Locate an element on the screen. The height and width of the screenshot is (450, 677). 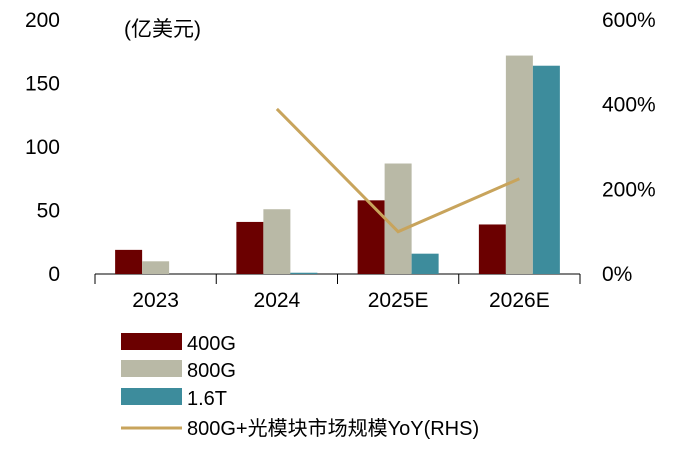
x-tick-label: 2024 is located at coordinates (277, 300).